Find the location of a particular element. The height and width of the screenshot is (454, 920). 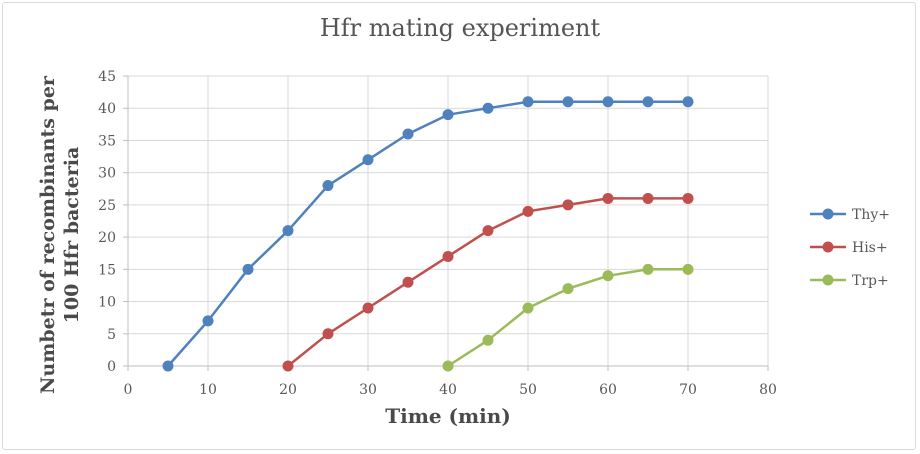

chart-title: Hfr mating experiment is located at coordinates (460, 28).